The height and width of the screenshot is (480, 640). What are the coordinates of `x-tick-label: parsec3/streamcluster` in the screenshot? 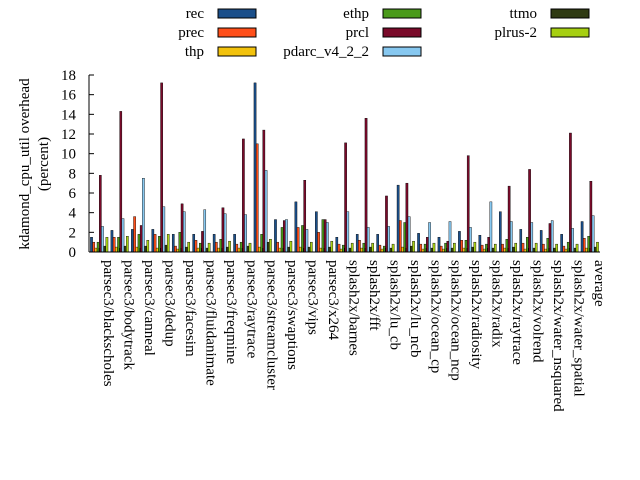 It's located at (272, 325).